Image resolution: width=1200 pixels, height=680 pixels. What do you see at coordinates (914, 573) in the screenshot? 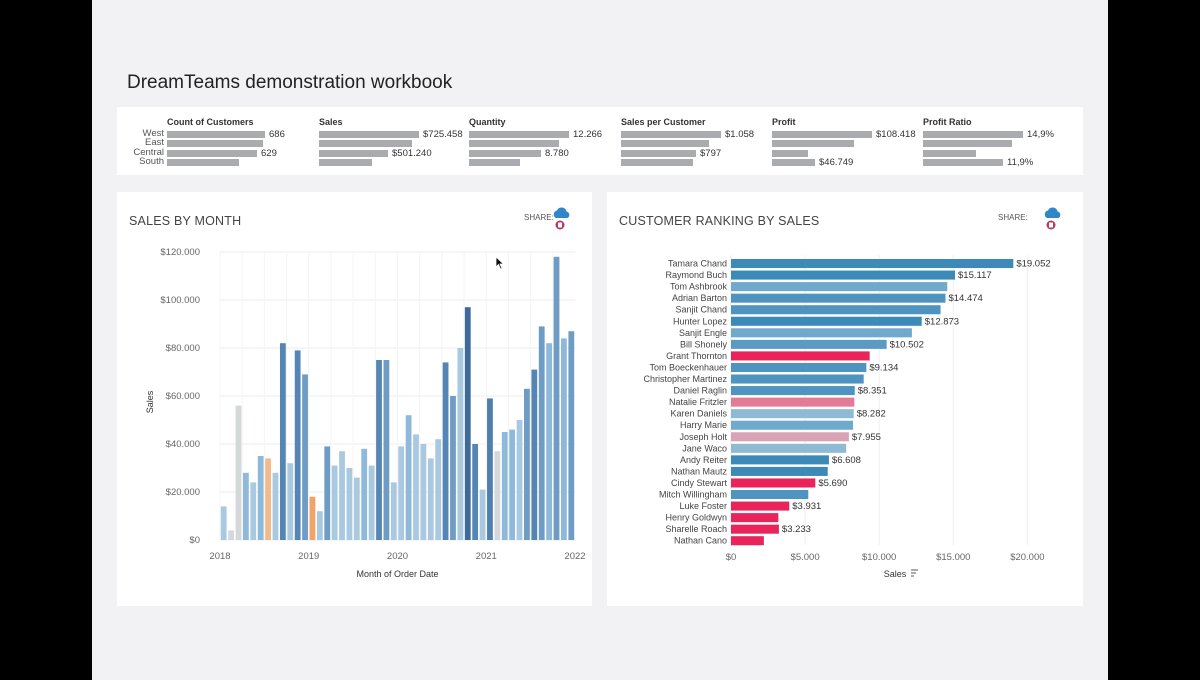
I see `sort-icon` at bounding box center [914, 573].